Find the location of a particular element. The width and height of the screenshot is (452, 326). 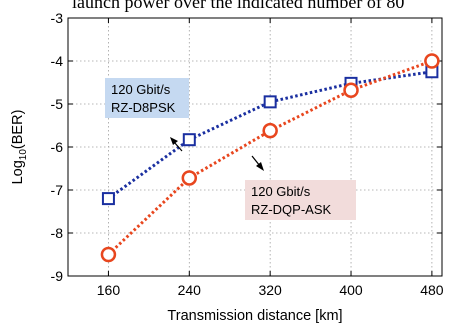

y-tick-label-2: -5 is located at coordinates (57, 104).